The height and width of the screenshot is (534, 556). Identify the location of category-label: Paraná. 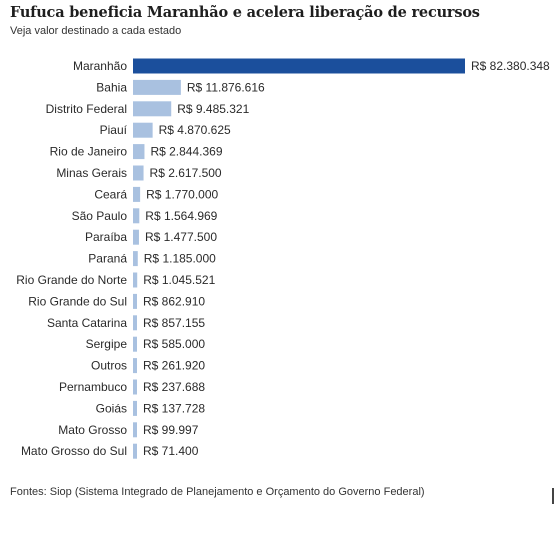
(107, 259).